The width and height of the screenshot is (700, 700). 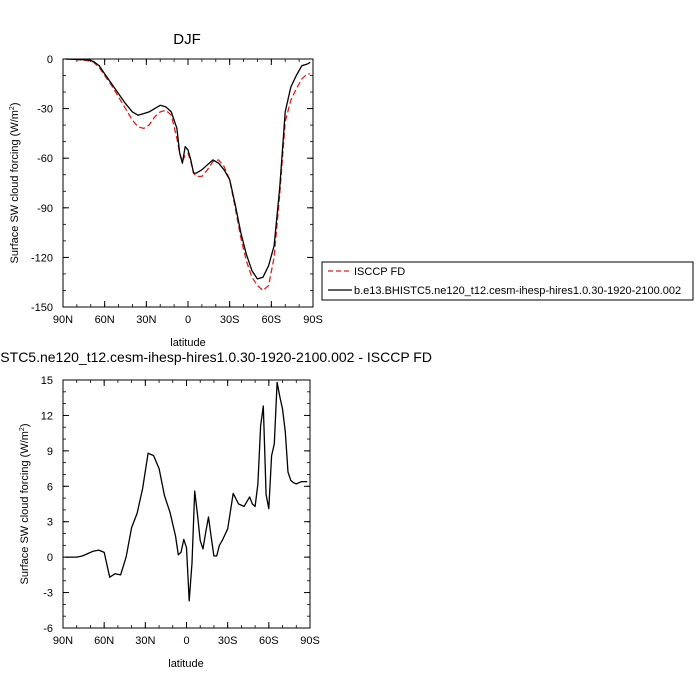 What do you see at coordinates (187, 39) in the screenshot?
I see `top-chart-title: DJF` at bounding box center [187, 39].